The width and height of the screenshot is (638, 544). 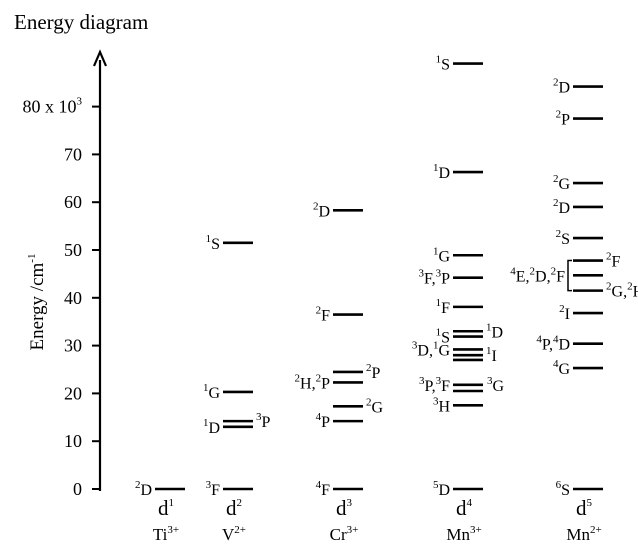 What do you see at coordinates (622, 291) in the screenshot?
I see `level-label: 2G,2H` at bounding box center [622, 291].